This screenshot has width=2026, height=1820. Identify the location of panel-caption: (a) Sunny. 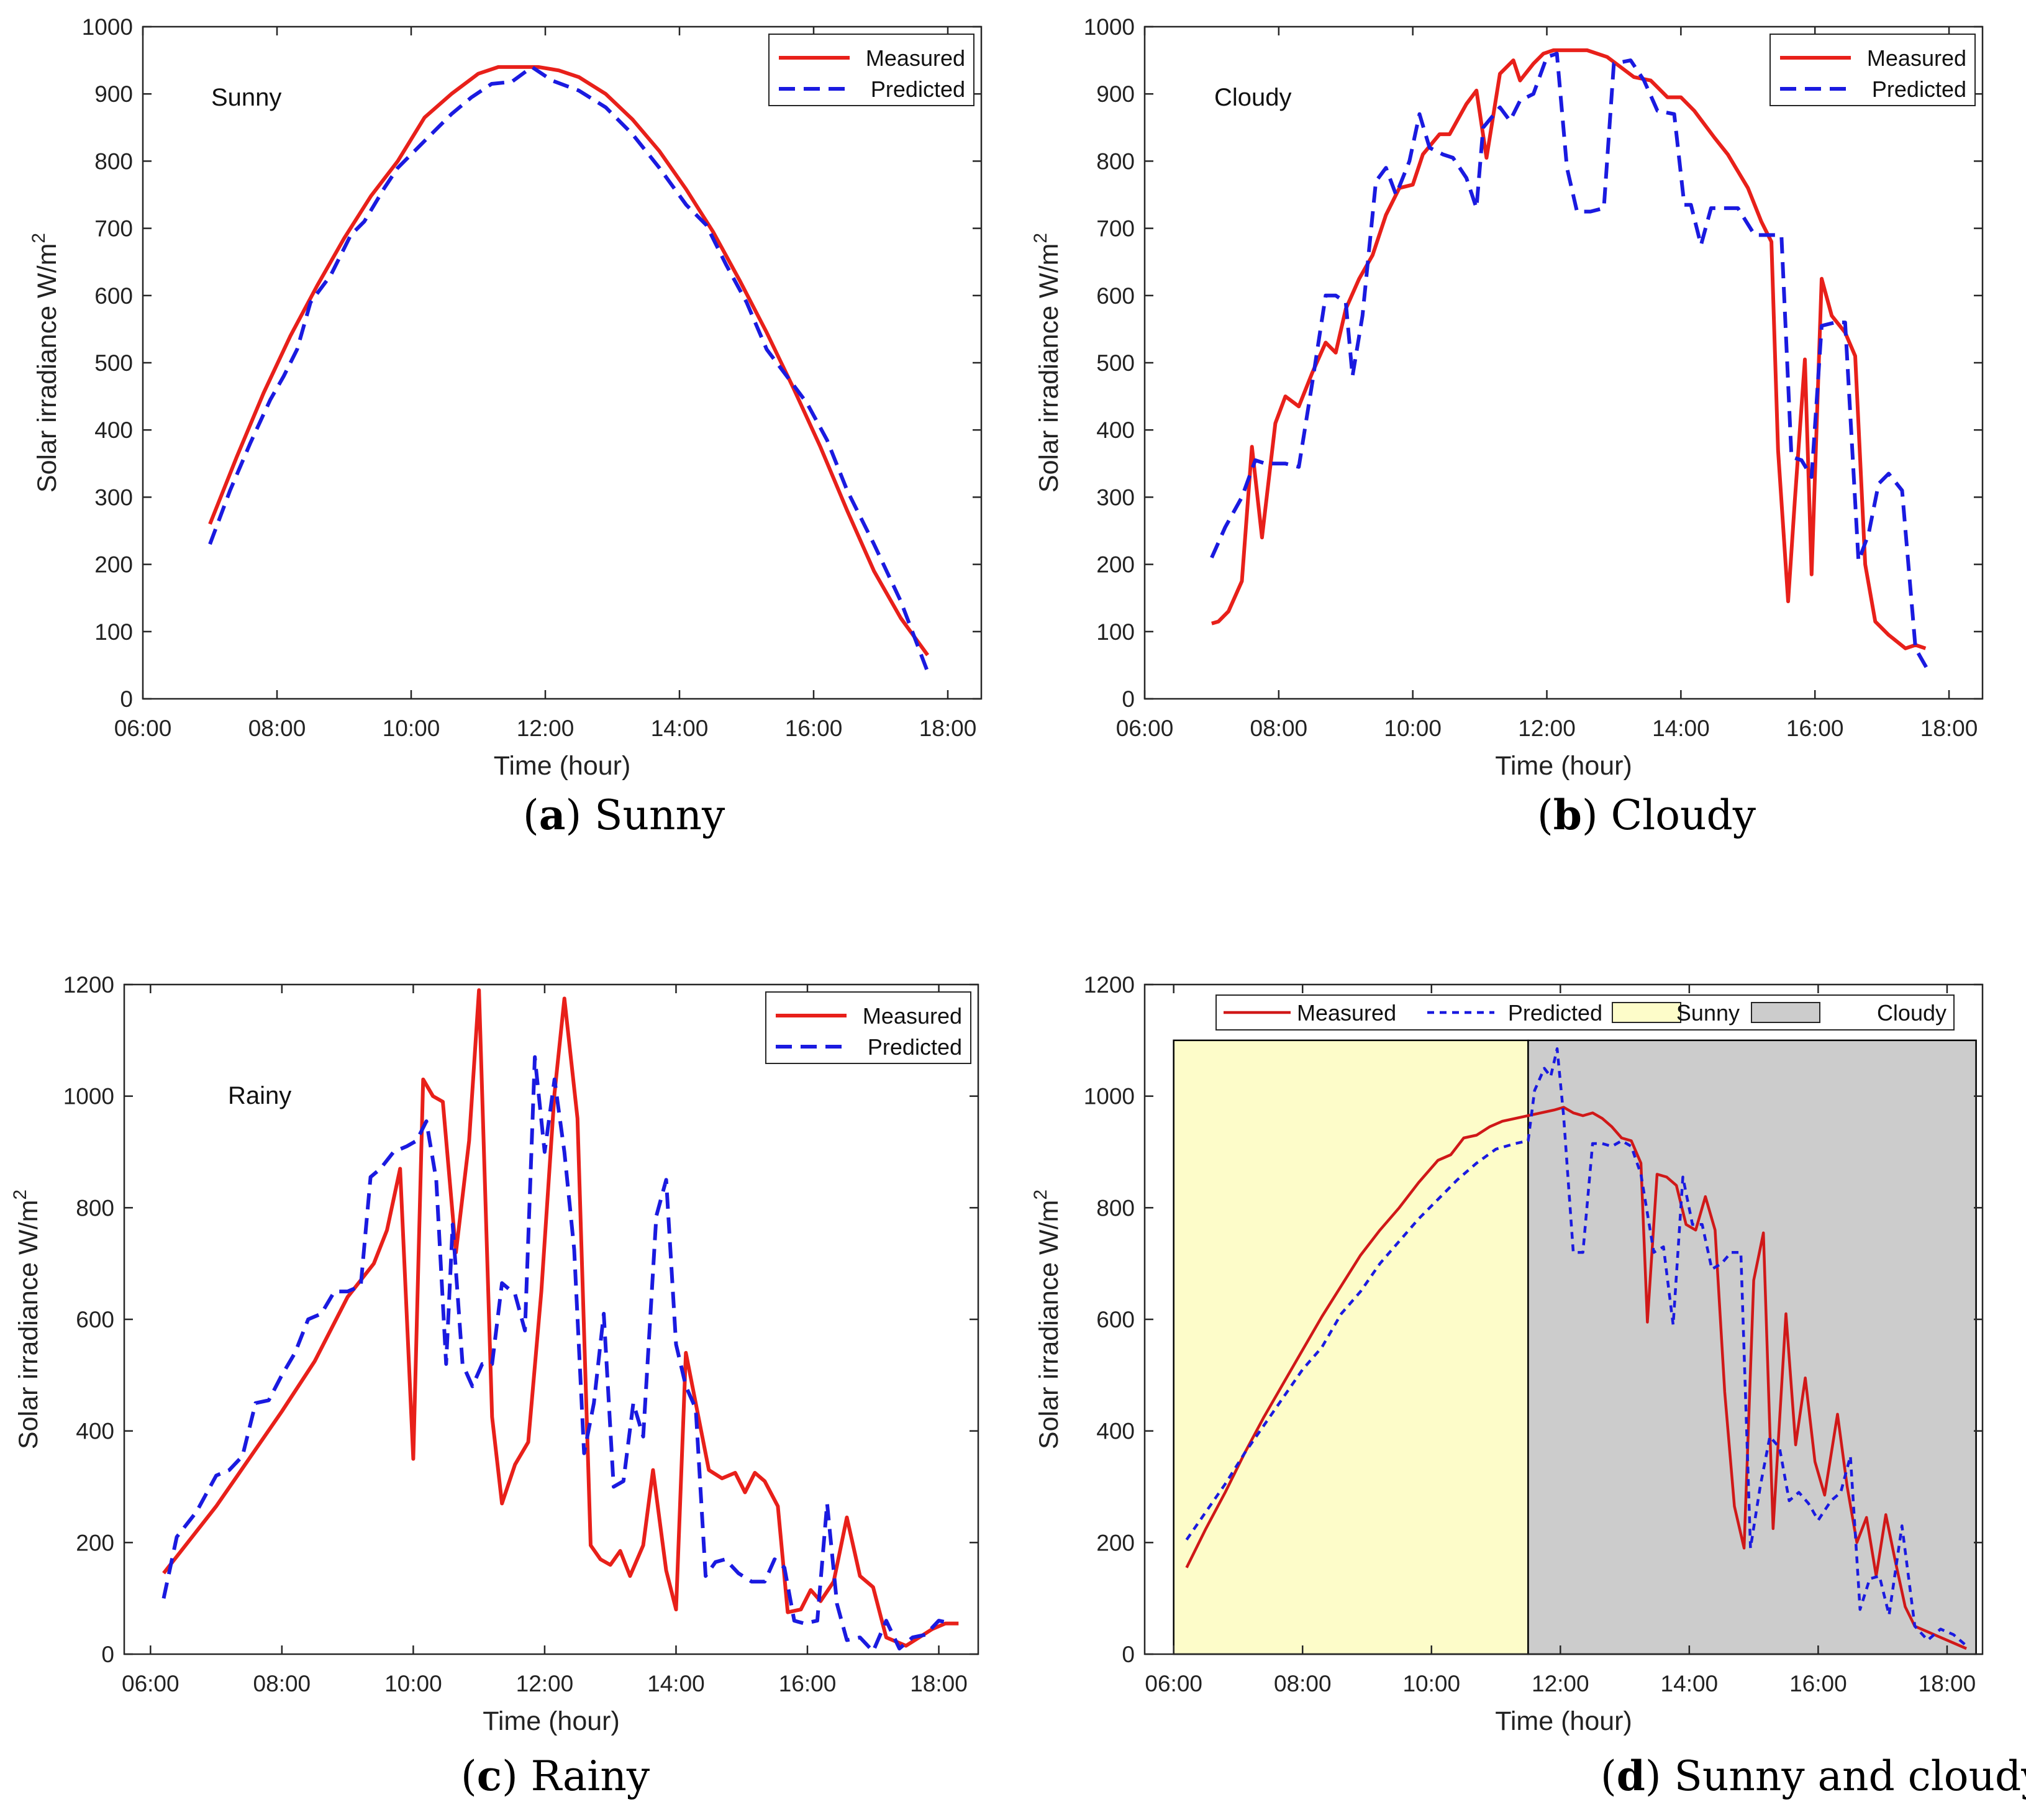
(624, 815).